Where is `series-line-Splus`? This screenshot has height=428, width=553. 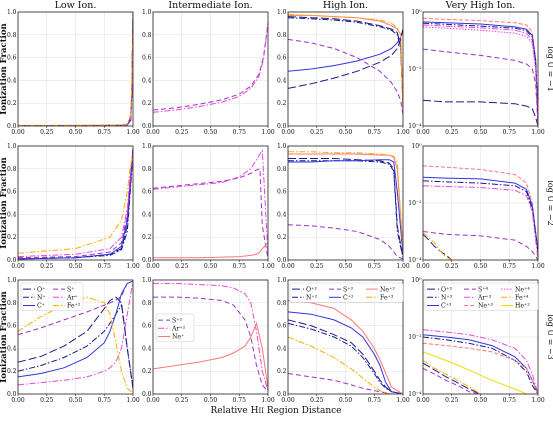
series-line-Splus is located at coordinates (75, 205).